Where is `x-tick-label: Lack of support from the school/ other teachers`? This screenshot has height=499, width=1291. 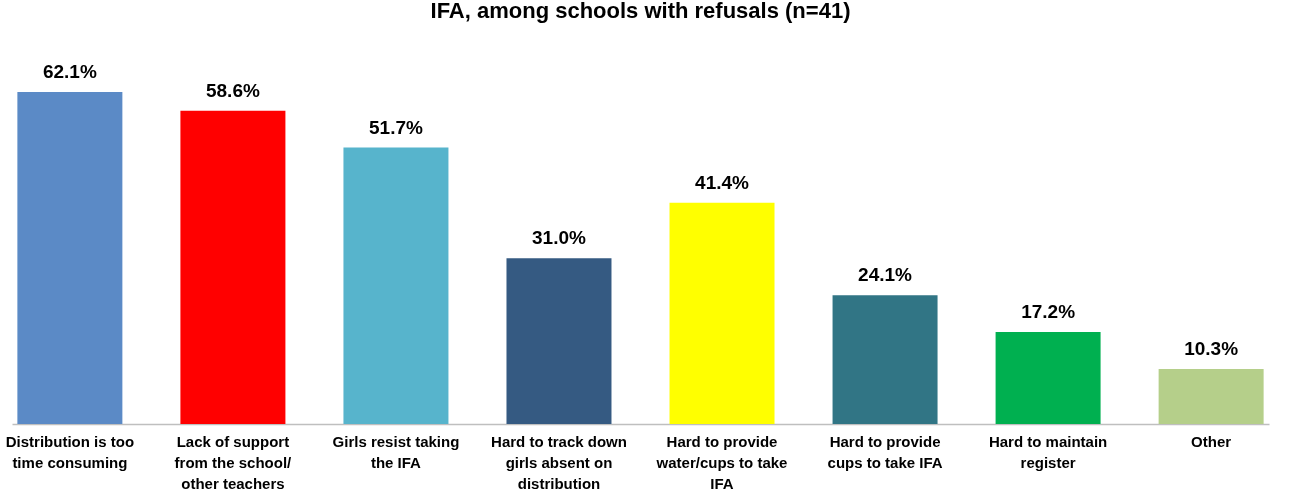
x-tick-label: Lack of support from the school/ other teachers is located at coordinates (233, 462).